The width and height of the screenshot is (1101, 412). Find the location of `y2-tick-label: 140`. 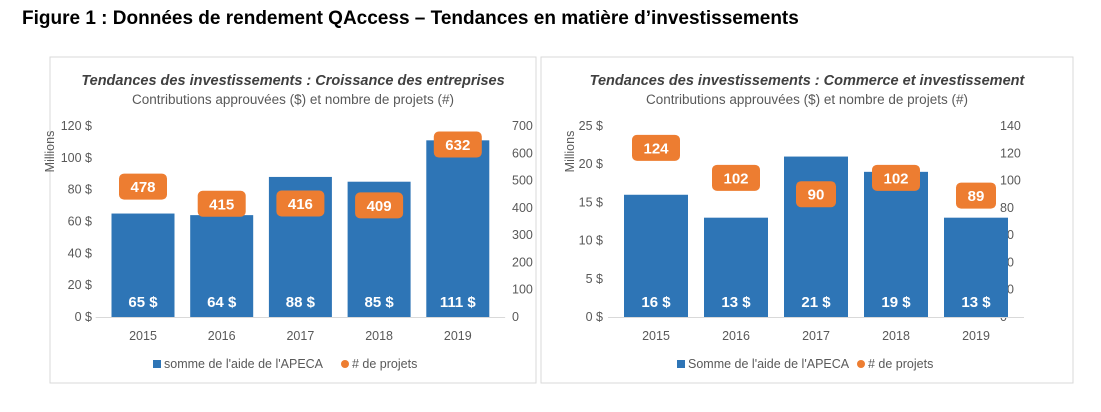

y2-tick-label: 140 is located at coordinates (1010, 126).